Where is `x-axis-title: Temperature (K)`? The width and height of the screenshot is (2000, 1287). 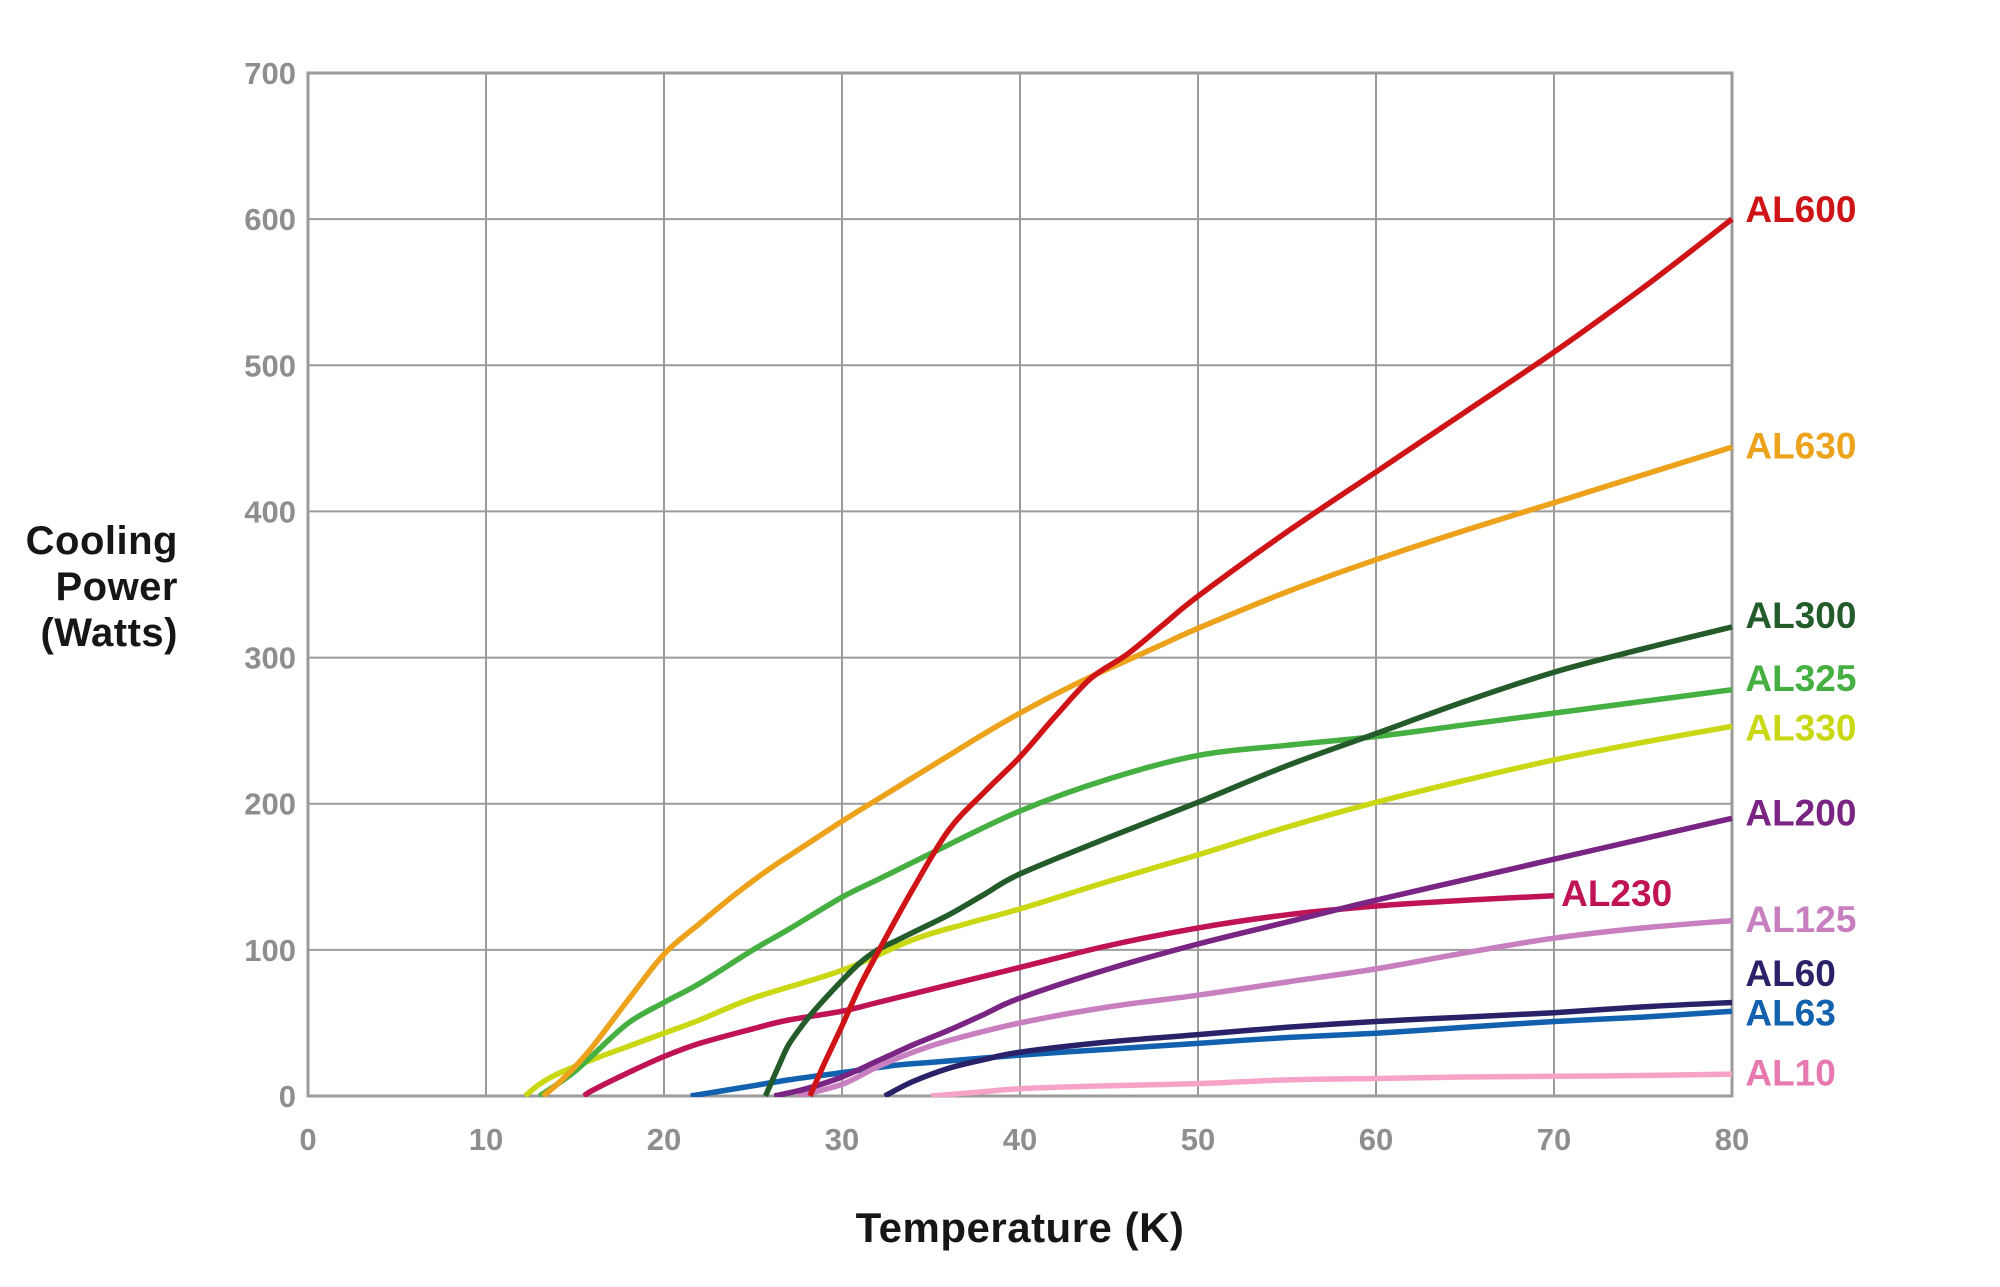 x-axis-title: Temperature (K) is located at coordinates (1020, 1227).